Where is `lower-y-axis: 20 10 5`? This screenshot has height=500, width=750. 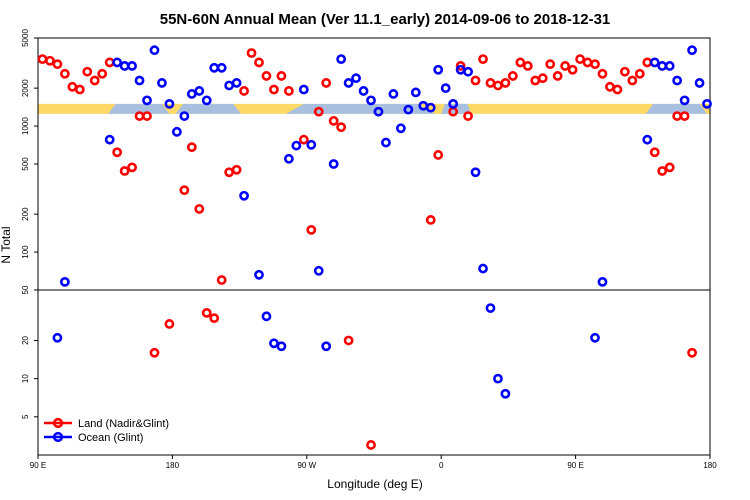 lower-y-axis: 20 10 5 is located at coordinates (29, 377).